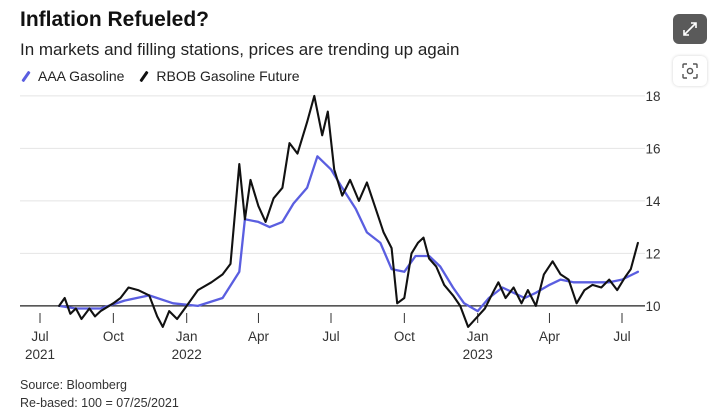  What do you see at coordinates (652, 253) in the screenshot?
I see `y-tick-label-120: 120` at bounding box center [652, 253].